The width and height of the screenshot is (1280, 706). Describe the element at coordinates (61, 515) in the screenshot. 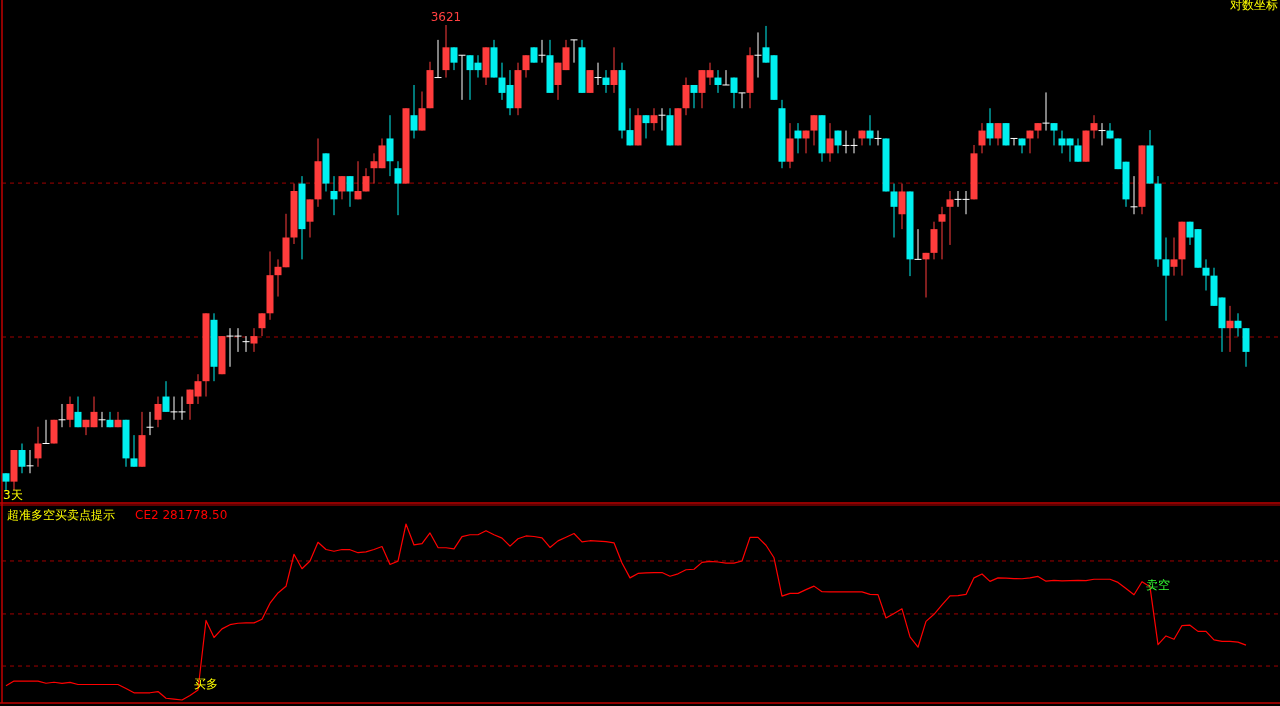

I see `chart-title: 超准多空买卖点提示` at that location.